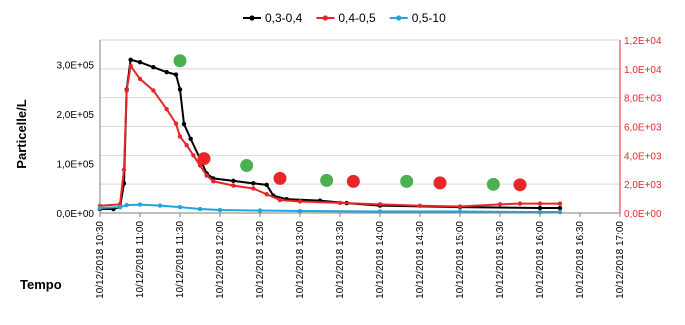 The image size is (685, 325). What do you see at coordinates (329, 208) in the screenshot?
I see `series-line` at bounding box center [329, 208].